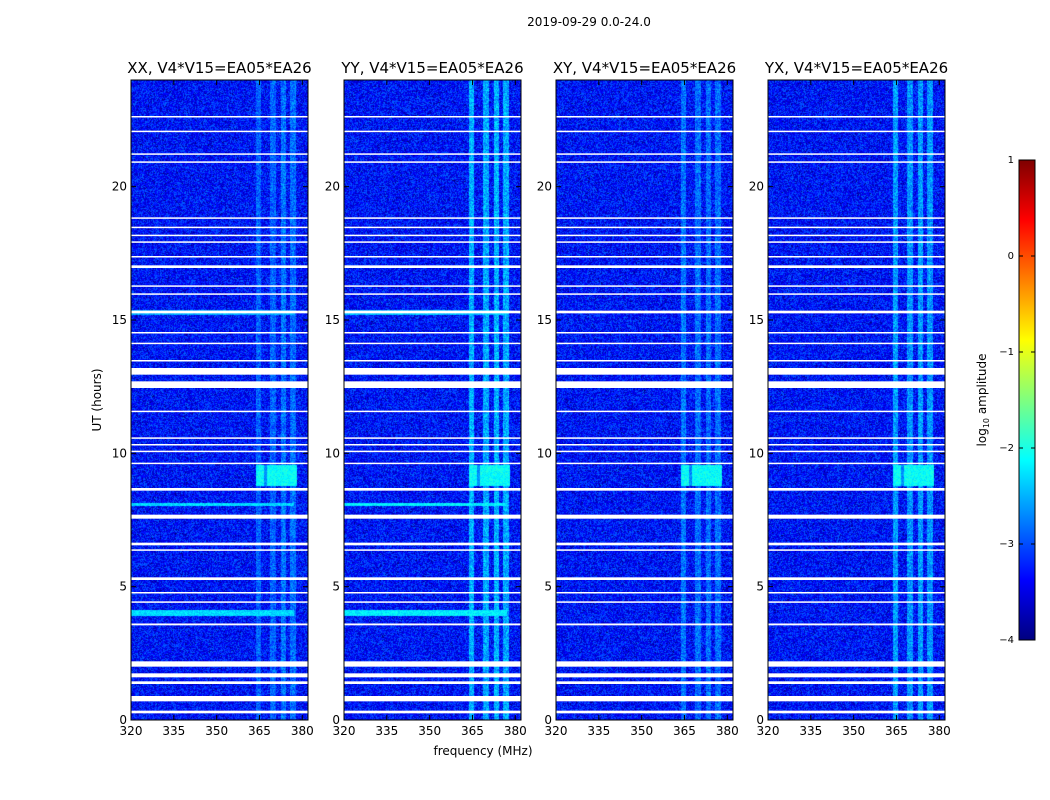 The height and width of the screenshot is (800, 1050). What do you see at coordinates (589, 22) in the screenshot?
I see `figure-suptitle: 2019-09-29 0.0-24.0` at bounding box center [589, 22].